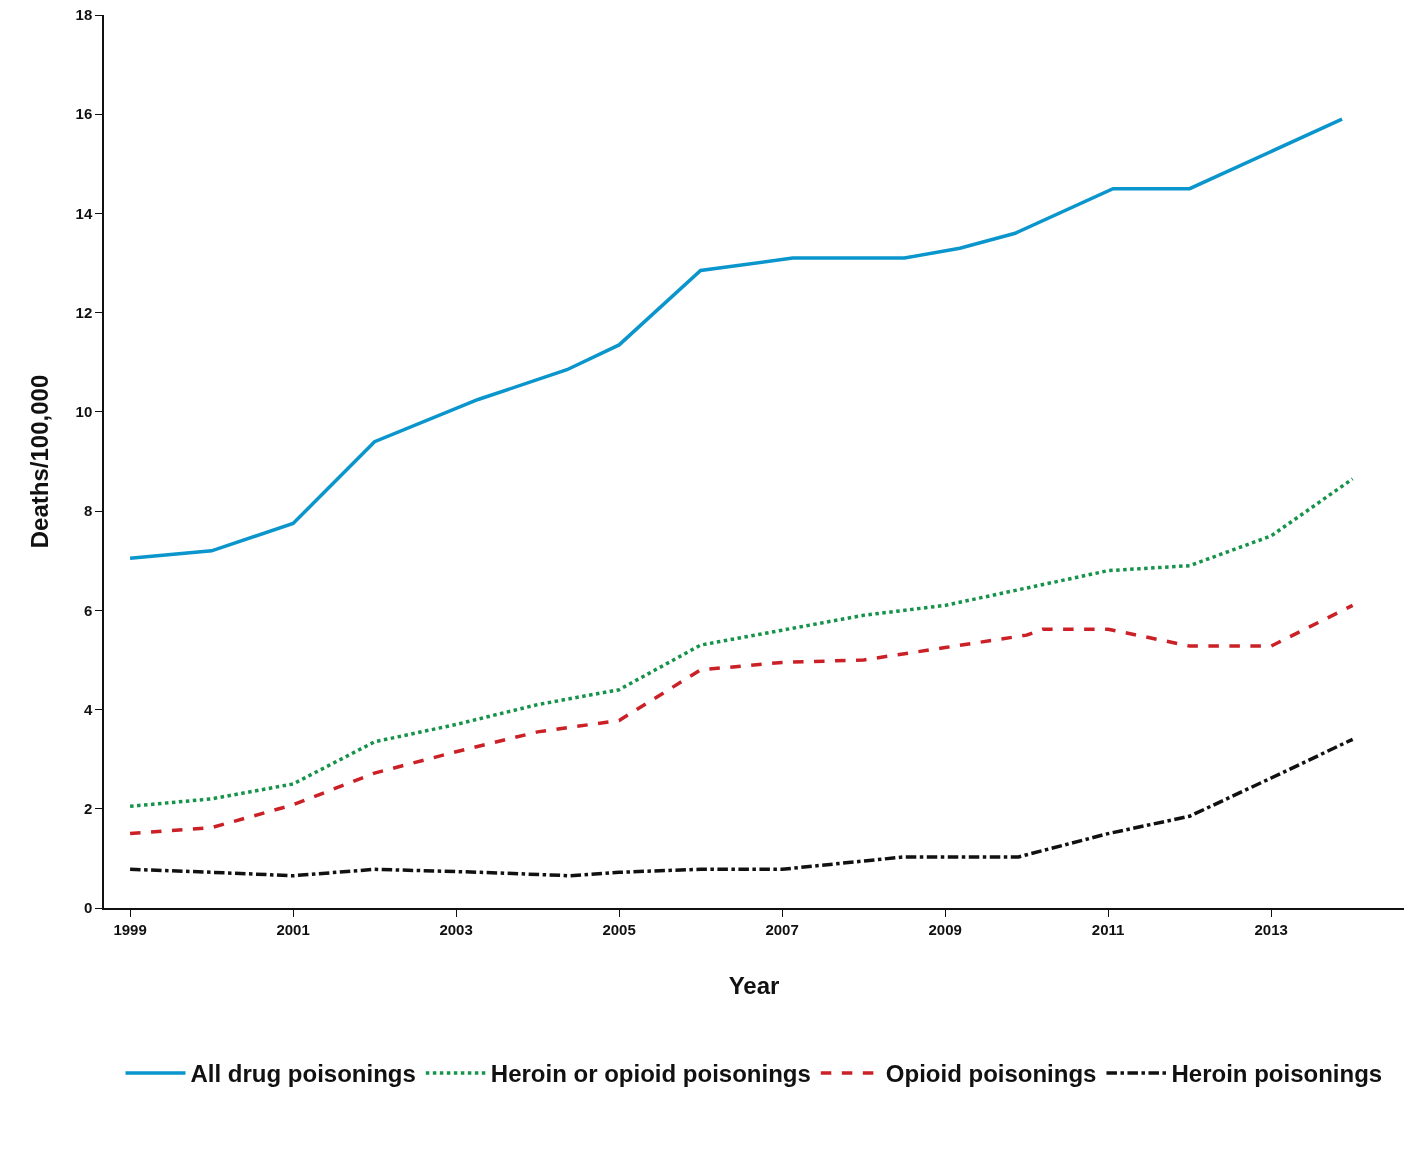  I want to click on y-tick-label: 0, so click(88, 908).